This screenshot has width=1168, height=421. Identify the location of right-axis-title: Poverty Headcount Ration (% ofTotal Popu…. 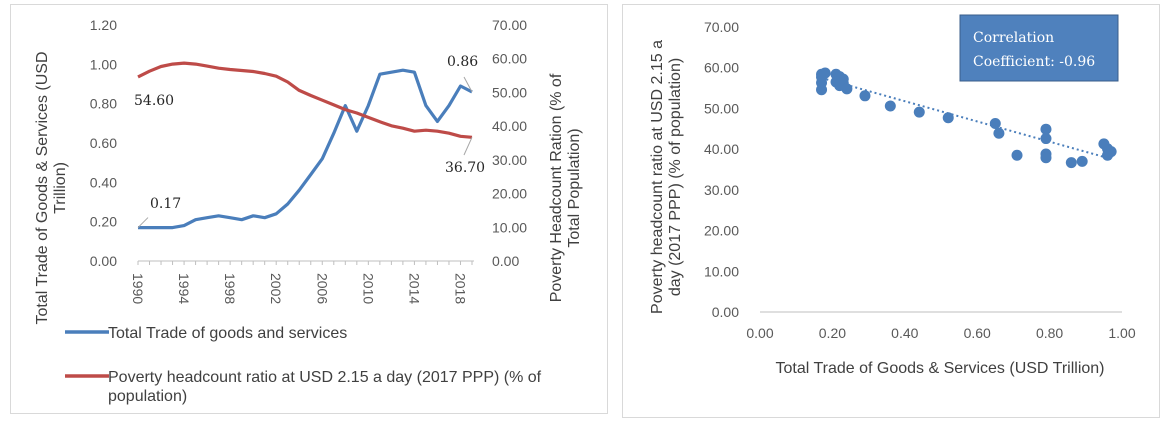
(565, 187).